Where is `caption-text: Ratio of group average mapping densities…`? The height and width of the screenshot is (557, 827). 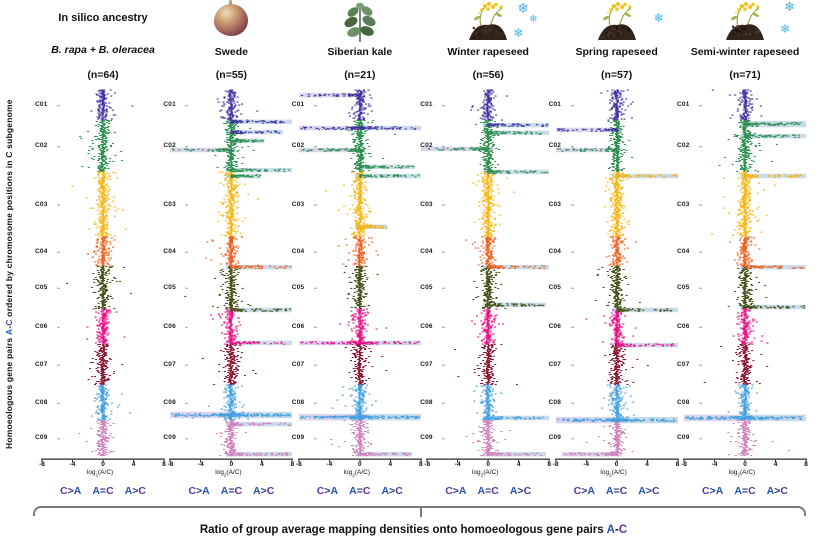 caption-text: Ratio of group average mapping densities… is located at coordinates (401, 530).